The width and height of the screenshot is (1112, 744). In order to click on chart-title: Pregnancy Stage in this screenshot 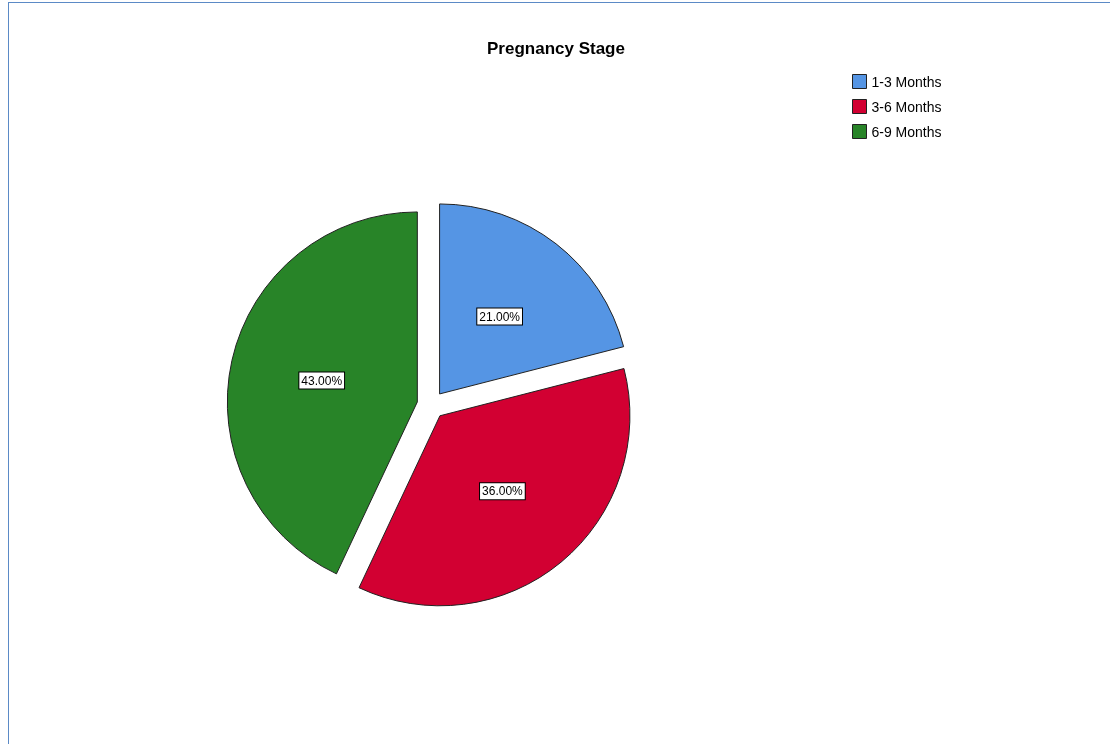, I will do `click(556, 48)`.